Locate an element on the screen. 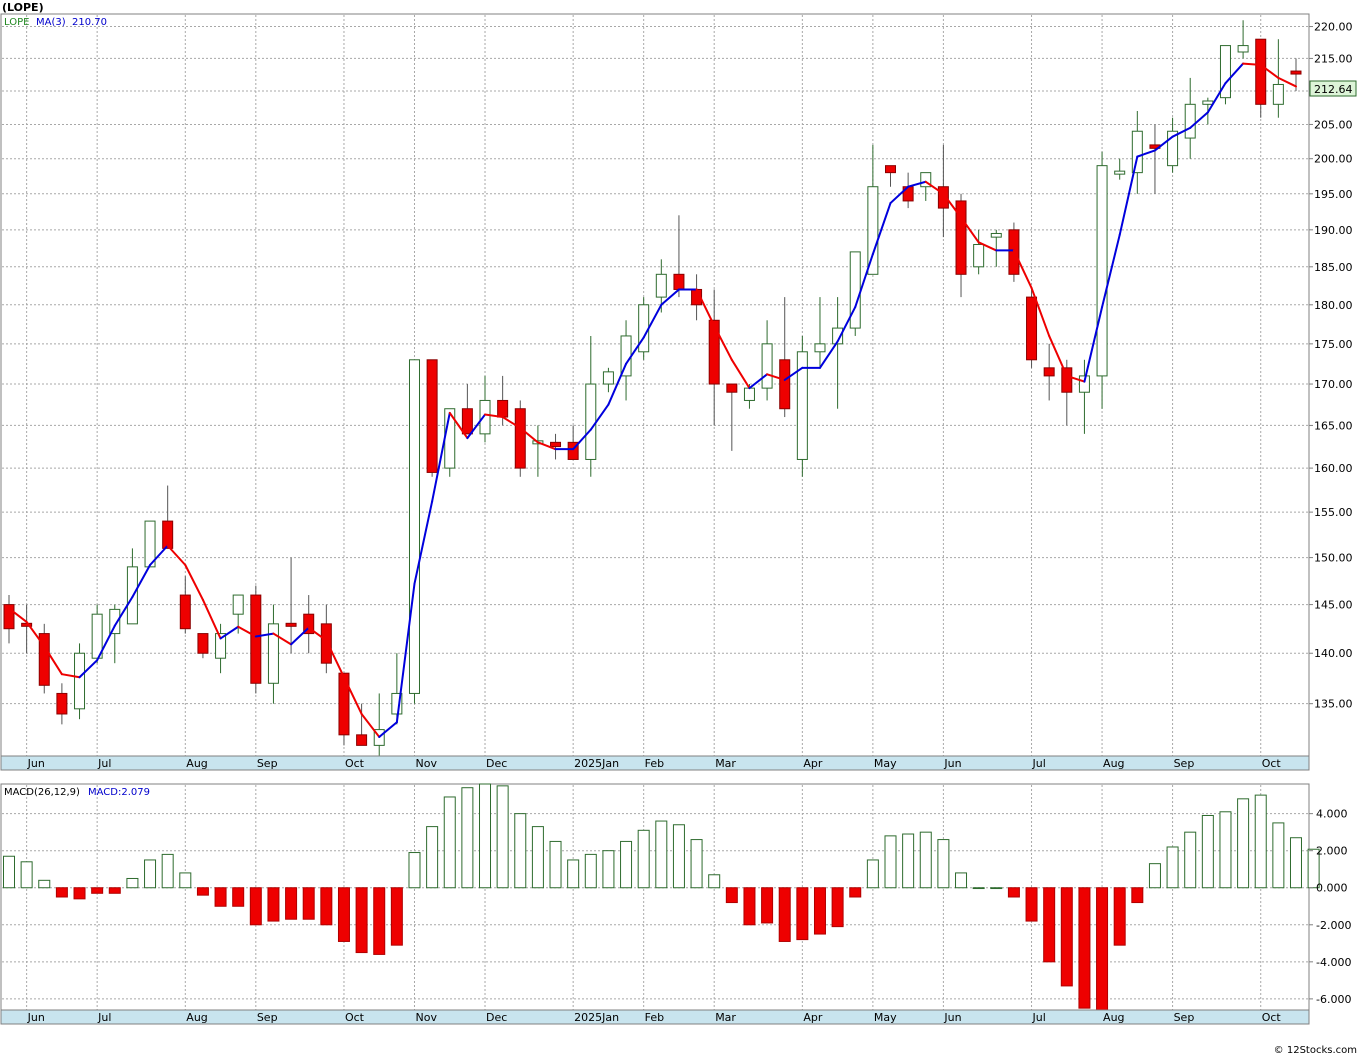  price-tick-label: 175.00 is located at coordinates (1333, 344).